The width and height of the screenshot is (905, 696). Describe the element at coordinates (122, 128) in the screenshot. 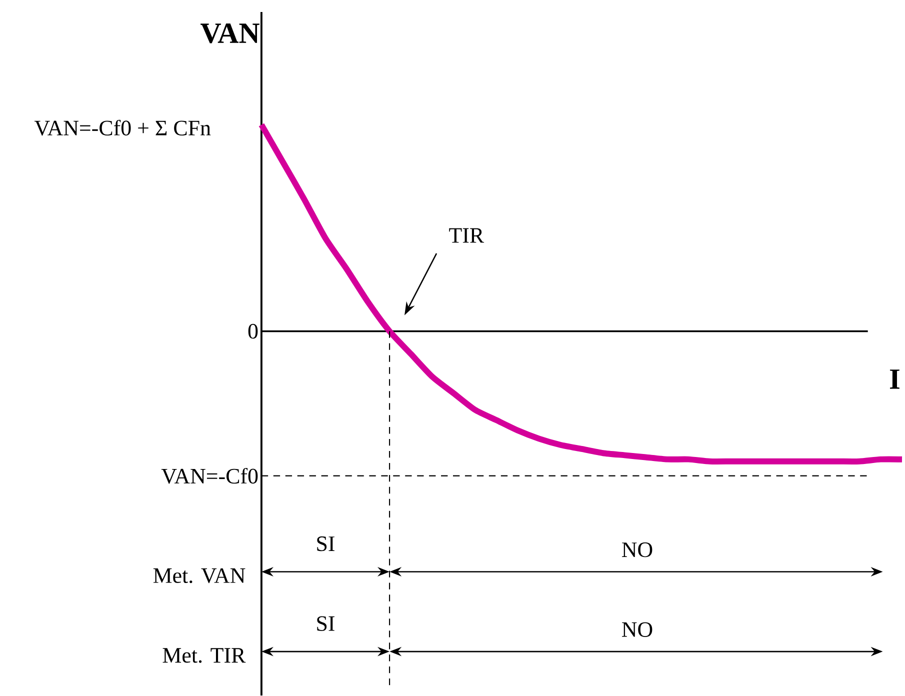

I see `text: VAN=-Cf0 + Σ CFn` at that location.